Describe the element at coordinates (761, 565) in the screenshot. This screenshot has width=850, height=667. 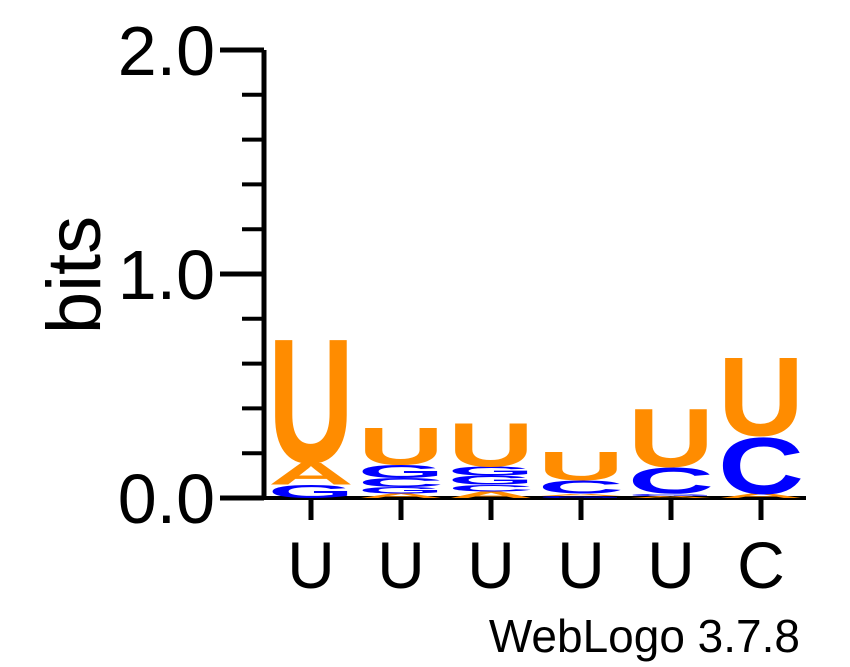
I see `x-tick-label: C` at that location.